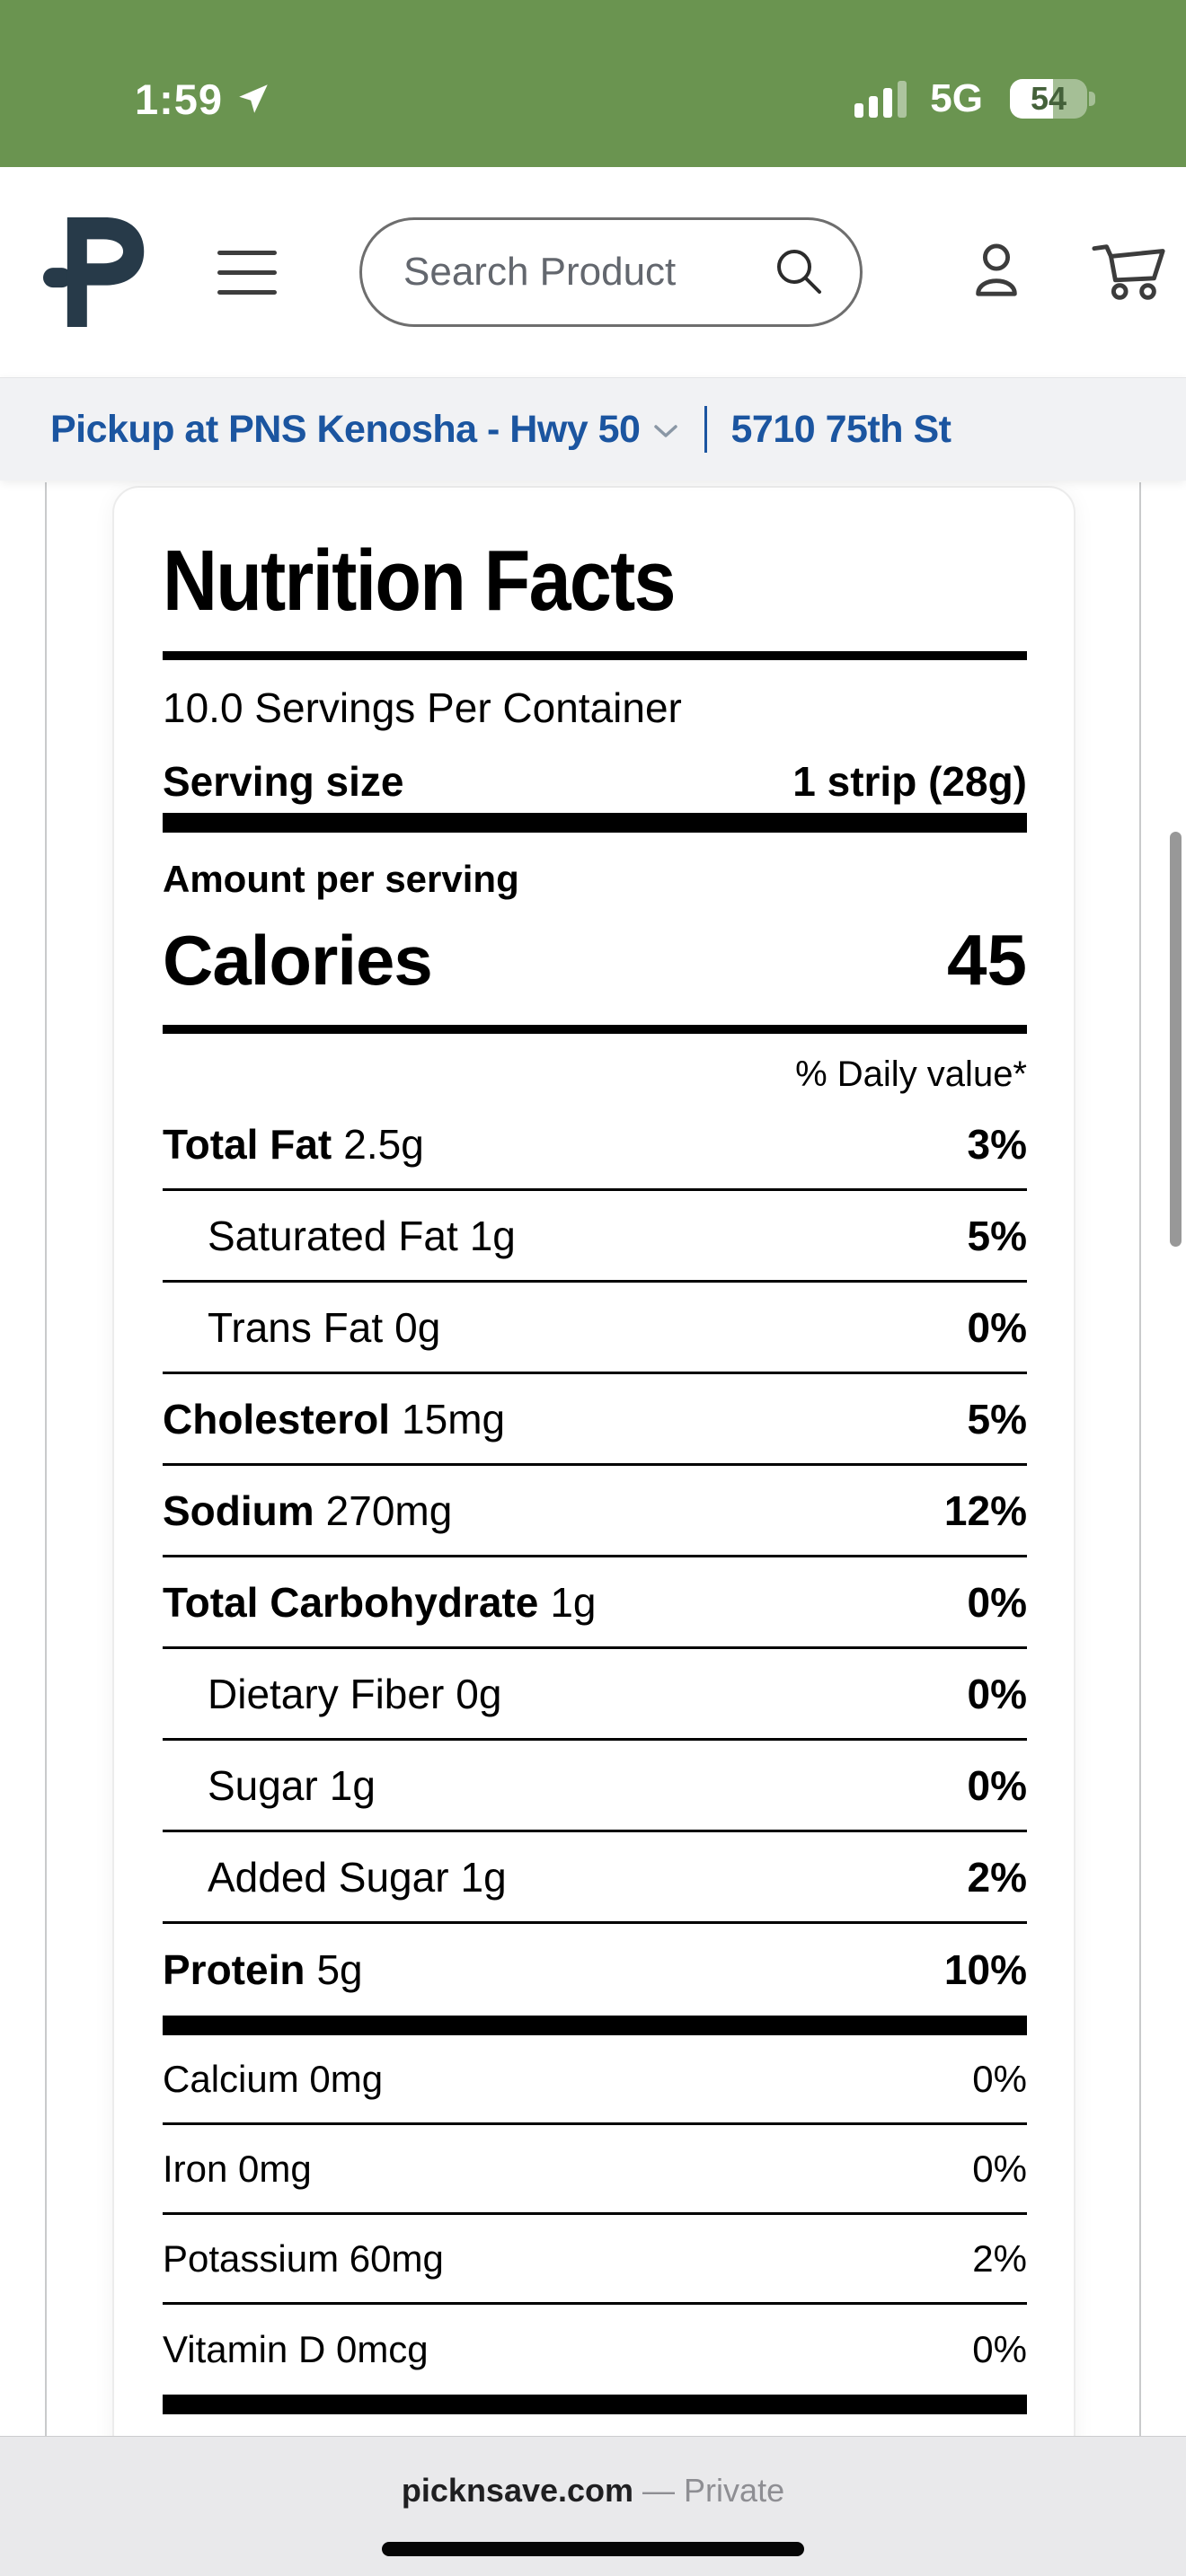 This screenshot has width=1186, height=2576. I want to click on site-header, so click(593, 272).